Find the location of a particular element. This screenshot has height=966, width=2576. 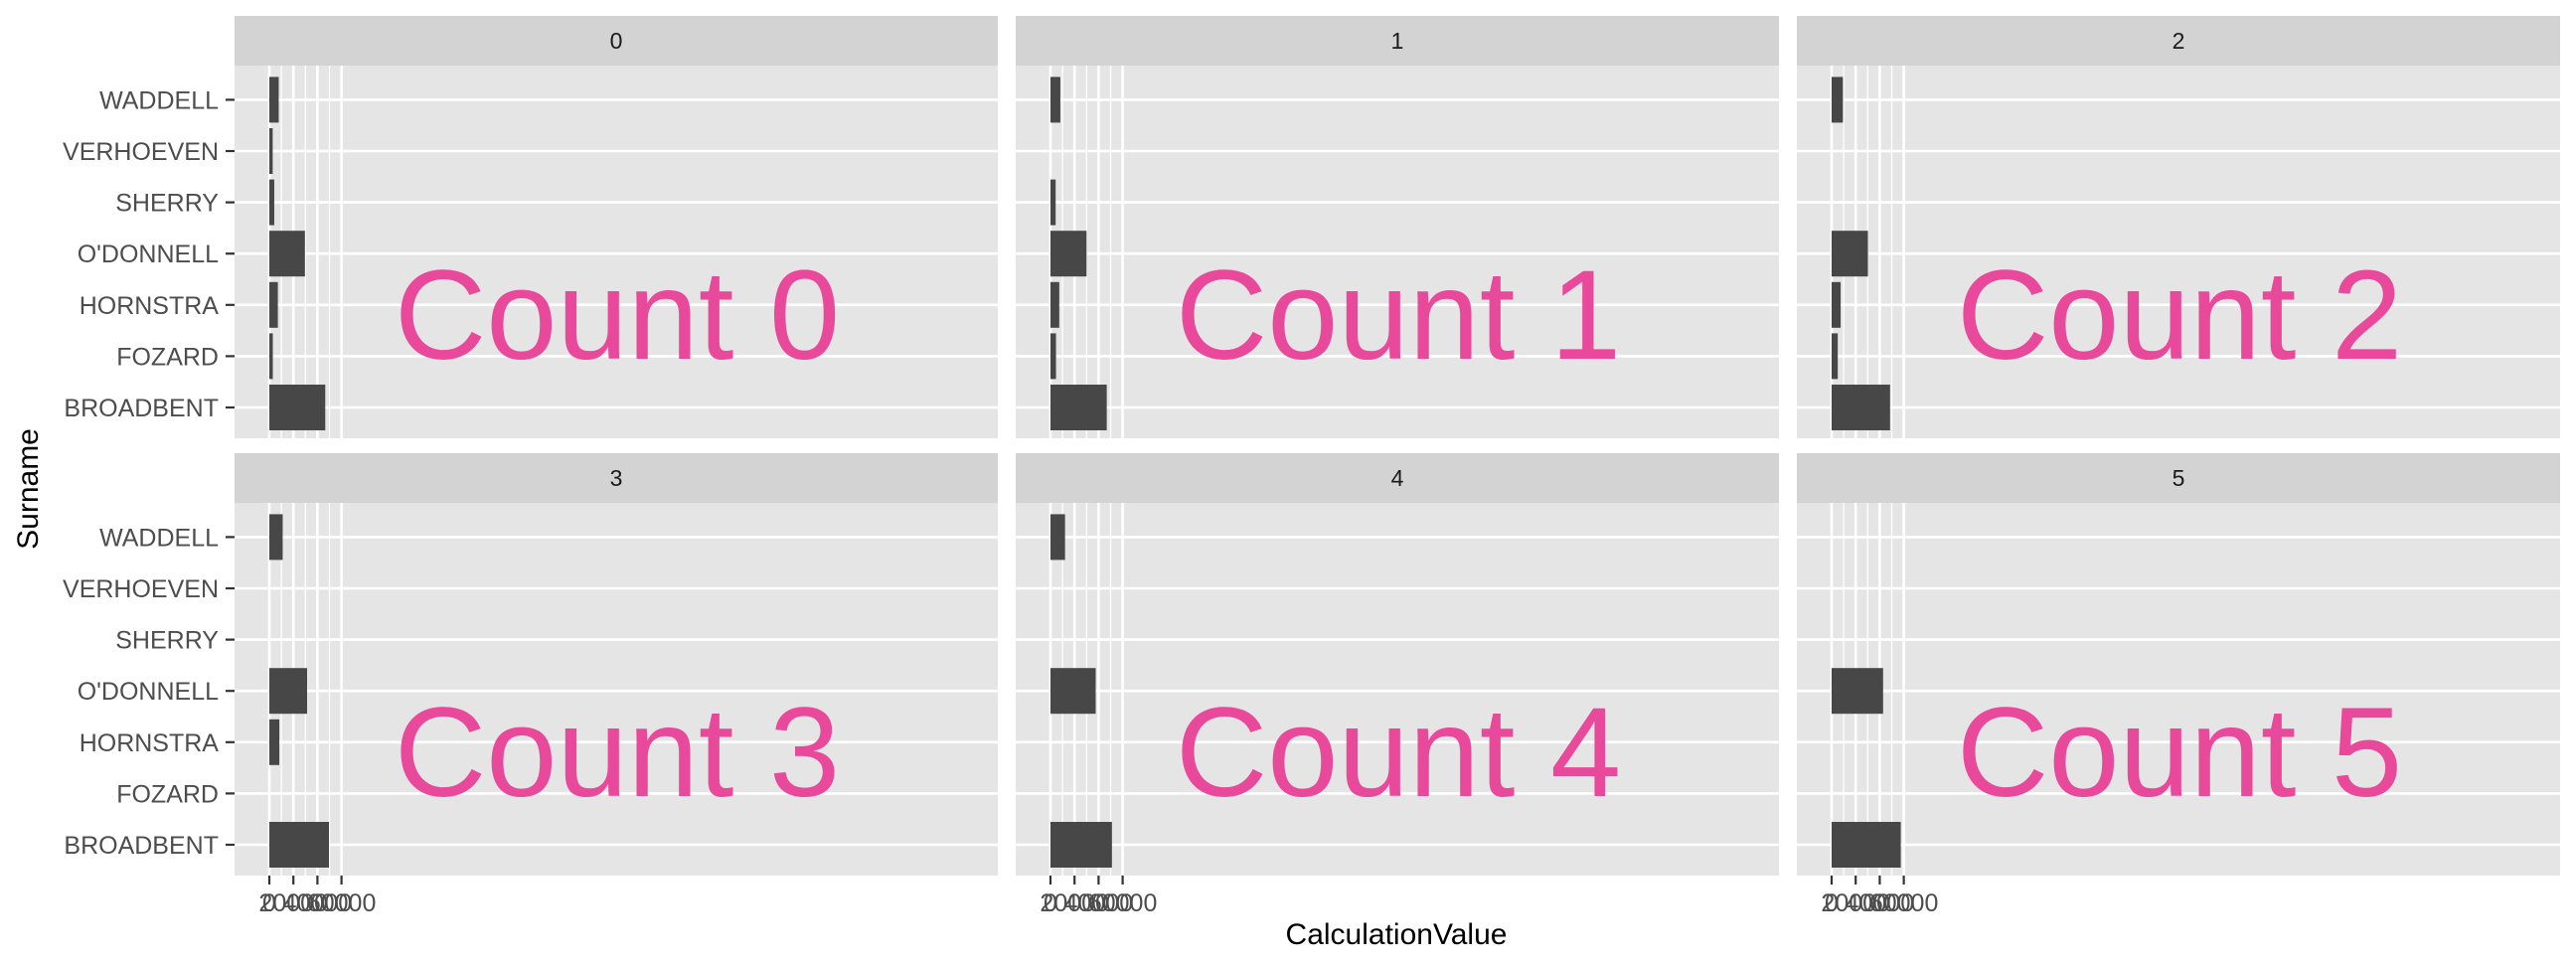

facet-panel: 1 Count 1 is located at coordinates (1397, 227).